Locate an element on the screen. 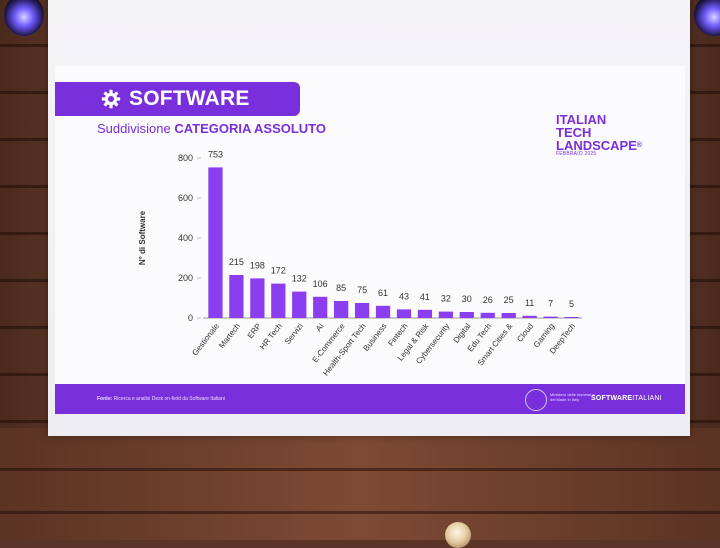 This screenshot has width=720, height=548. bar-value-label: 41 is located at coordinates (425, 297).